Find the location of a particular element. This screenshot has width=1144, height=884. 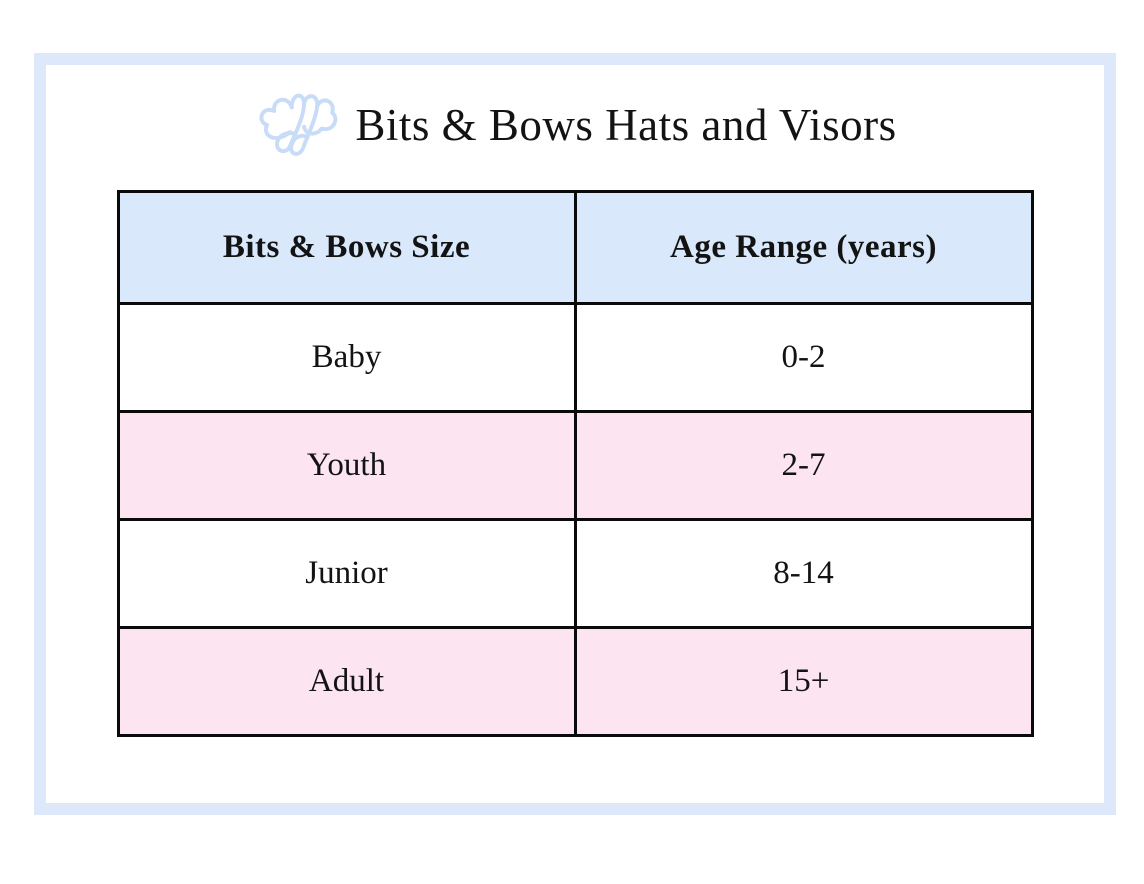

size-cell: Junior is located at coordinates (346, 573).